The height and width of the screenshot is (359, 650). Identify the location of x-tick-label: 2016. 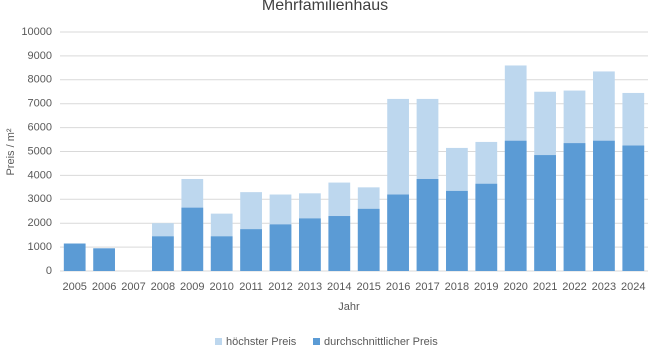
(398, 287).